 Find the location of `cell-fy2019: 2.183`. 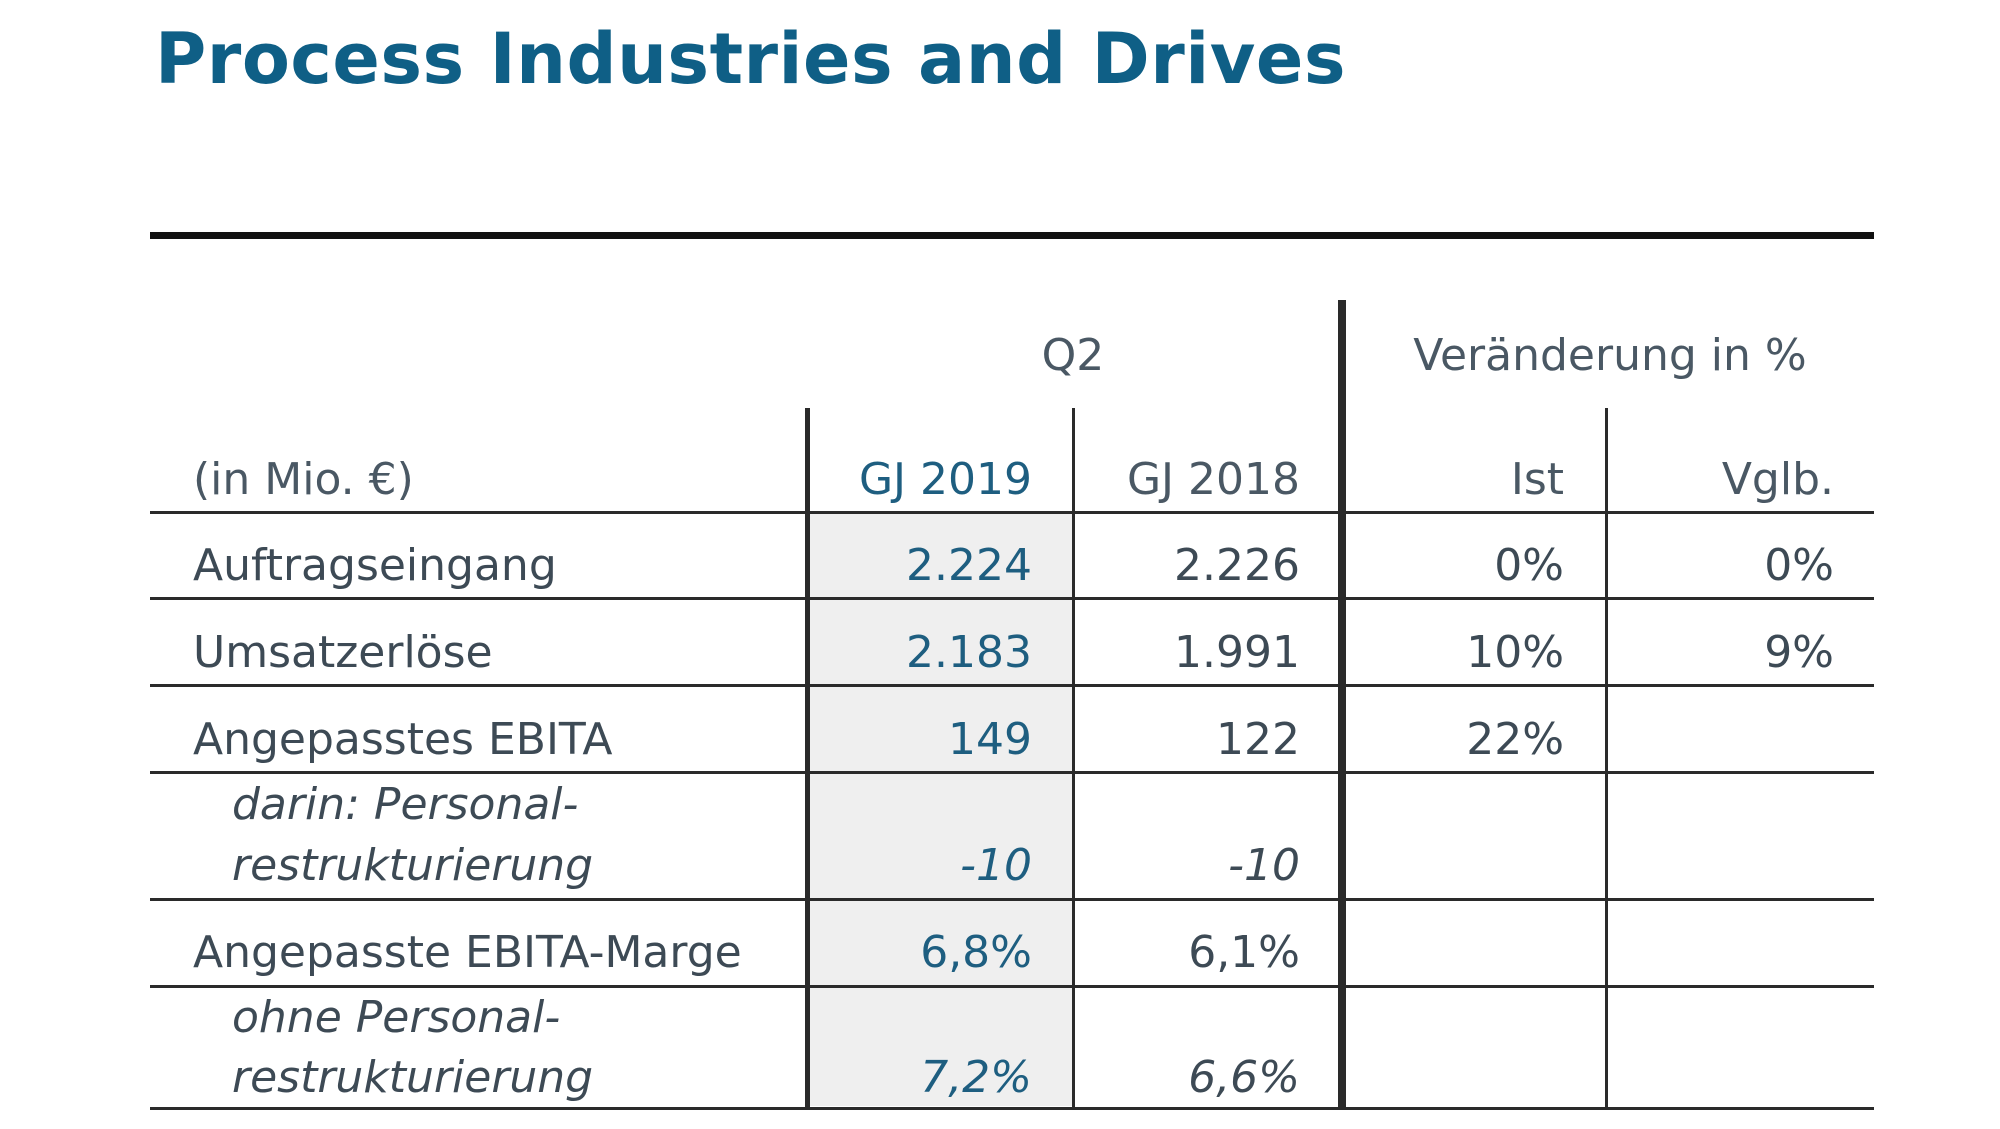

cell-fy2019: 2.183 is located at coordinates (969, 652).